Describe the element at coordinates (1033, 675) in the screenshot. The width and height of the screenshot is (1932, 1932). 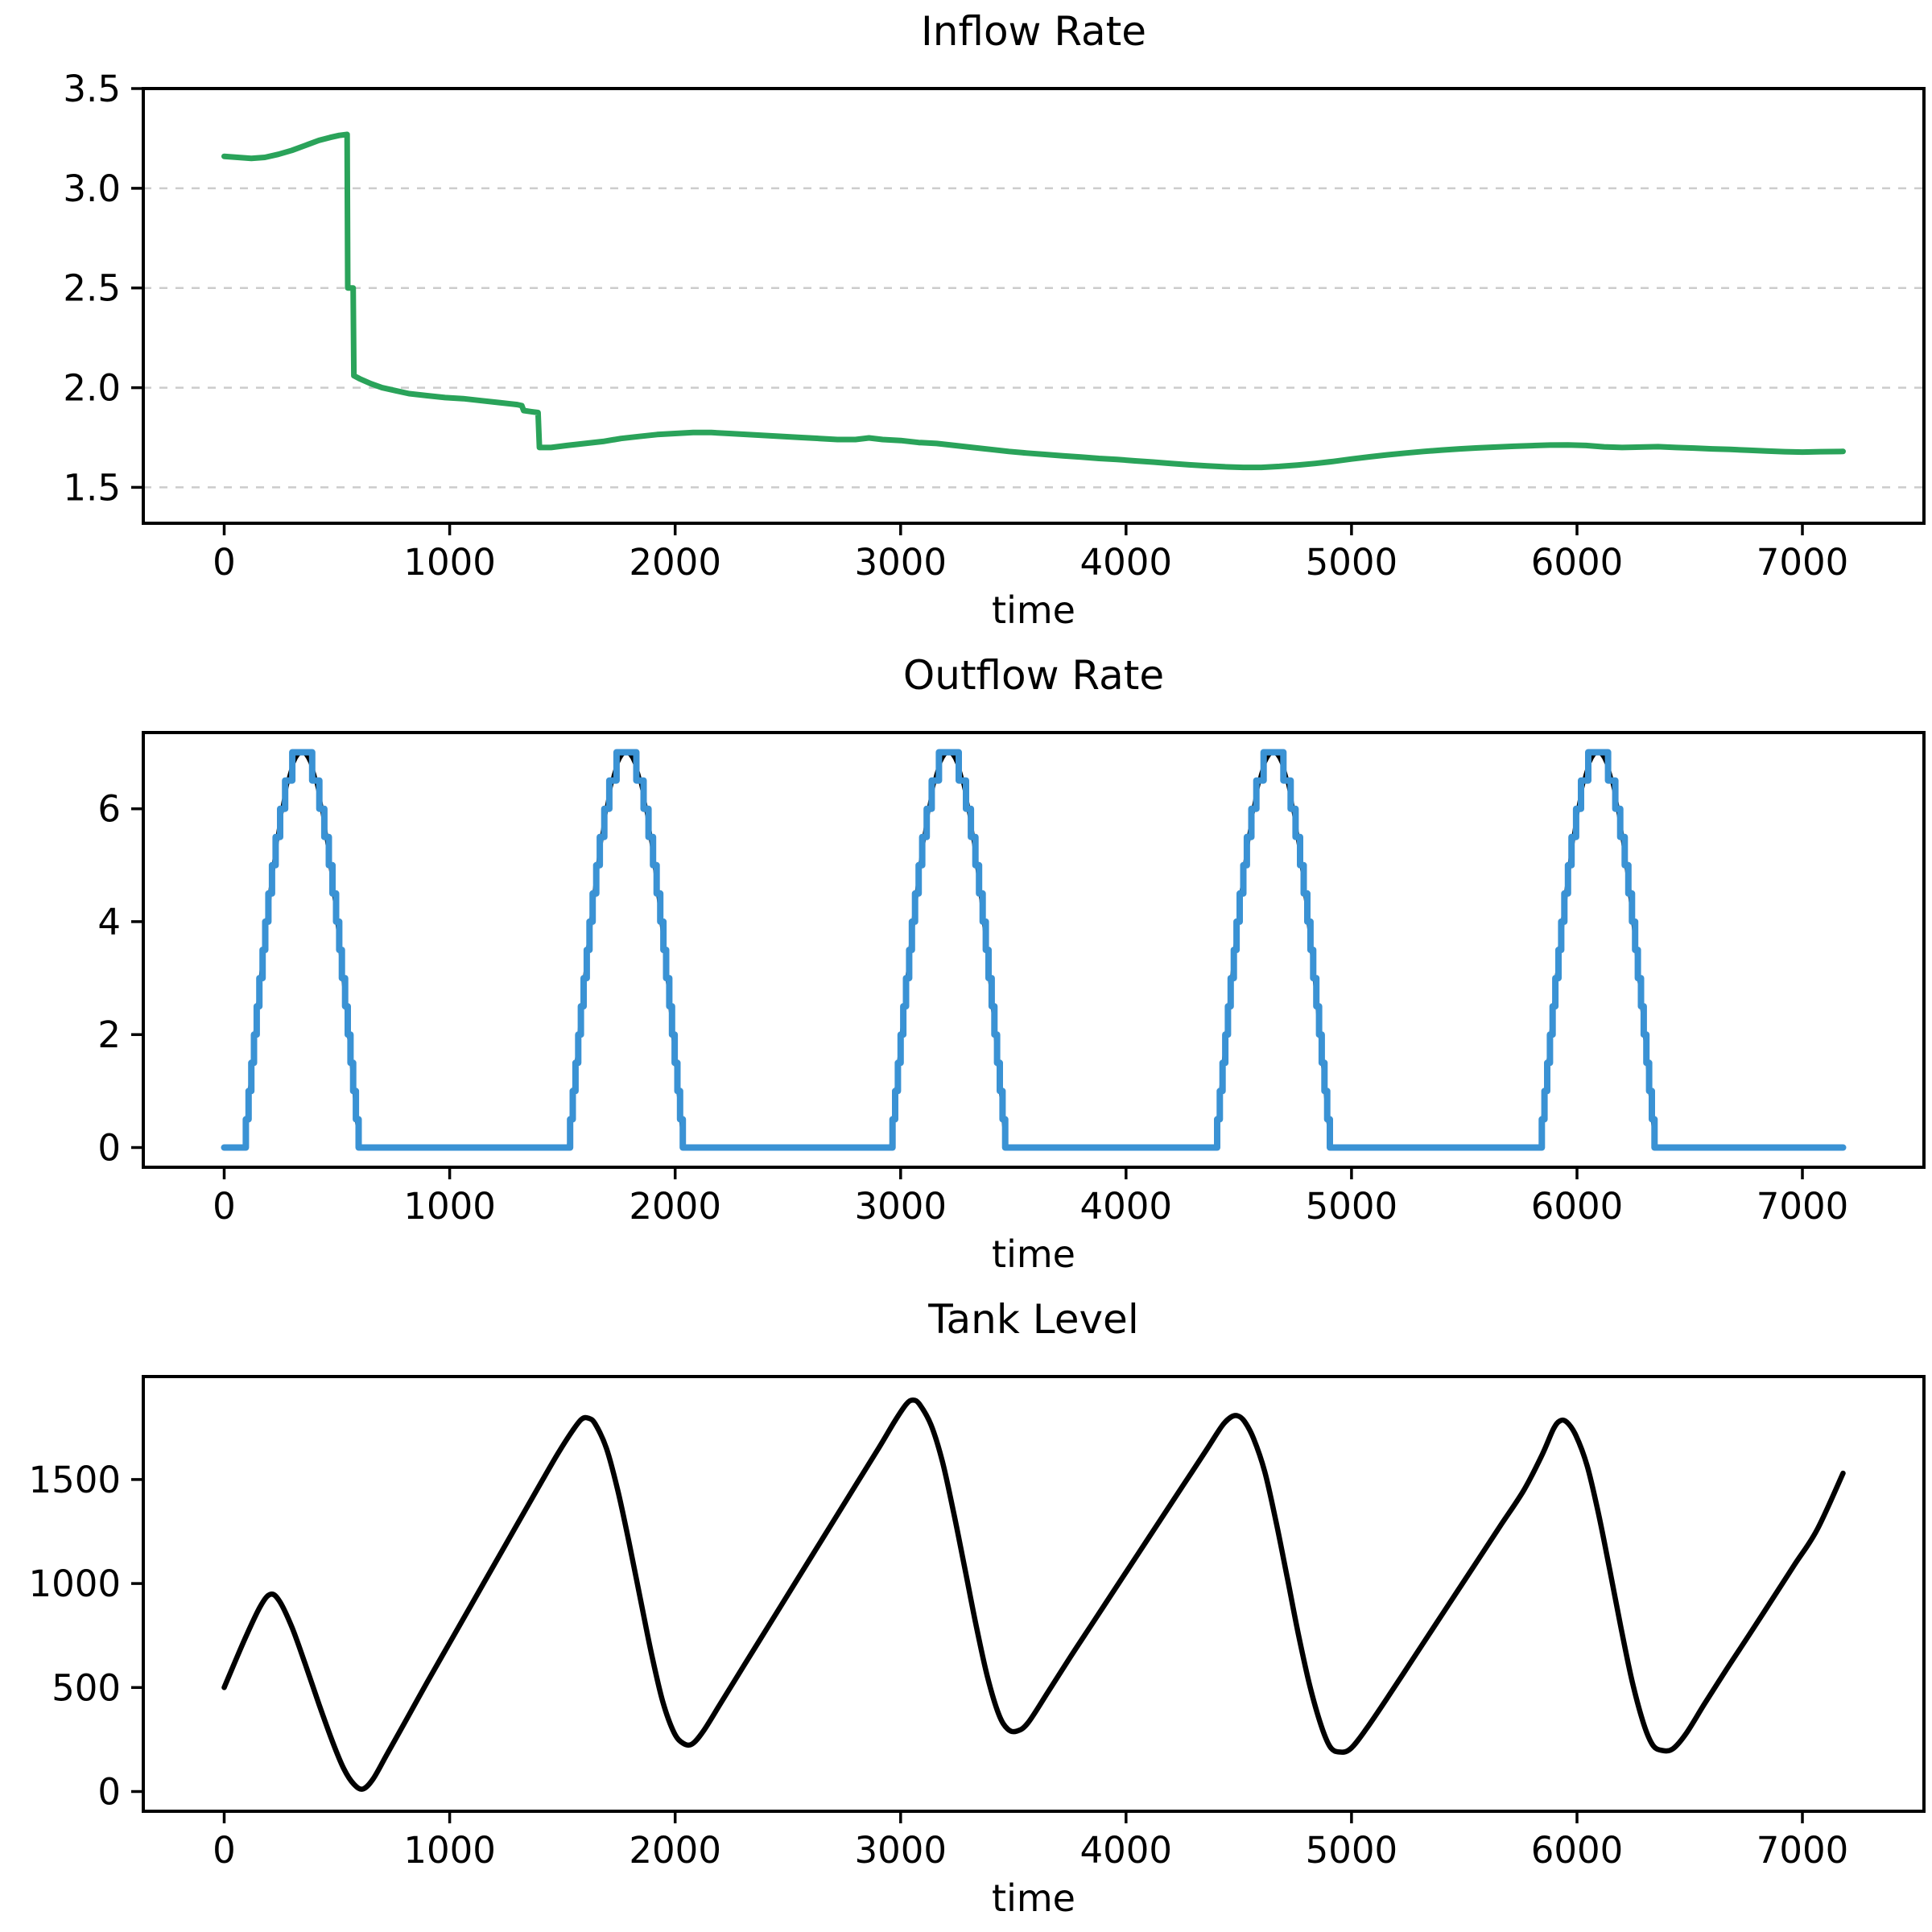
I see `outflow-rate-title: Outflow Rate` at that location.